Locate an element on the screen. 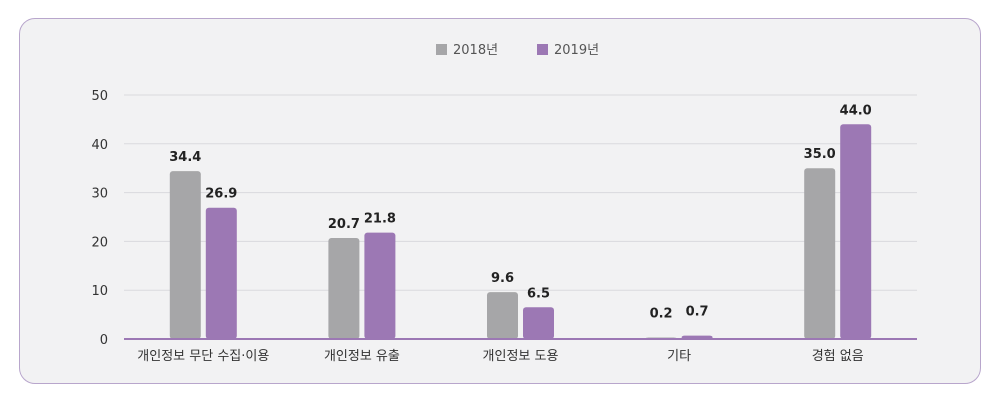 This screenshot has width=1000, height=405. value-label-2019-4: 44.0 is located at coordinates (856, 110).